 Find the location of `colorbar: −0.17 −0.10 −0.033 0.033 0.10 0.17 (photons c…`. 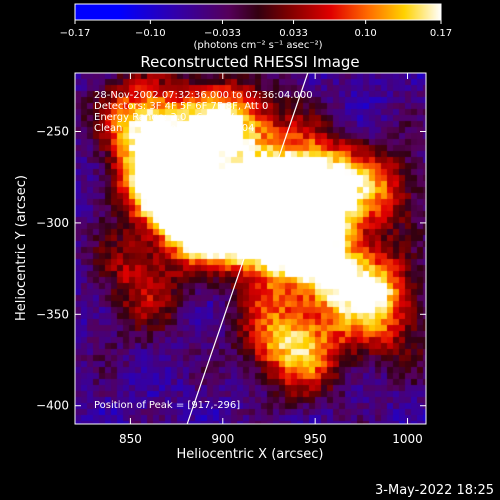

colorbar: −0.17 −0.10 −0.033 0.033 0.10 0.17 (photons c… is located at coordinates (256, 27).